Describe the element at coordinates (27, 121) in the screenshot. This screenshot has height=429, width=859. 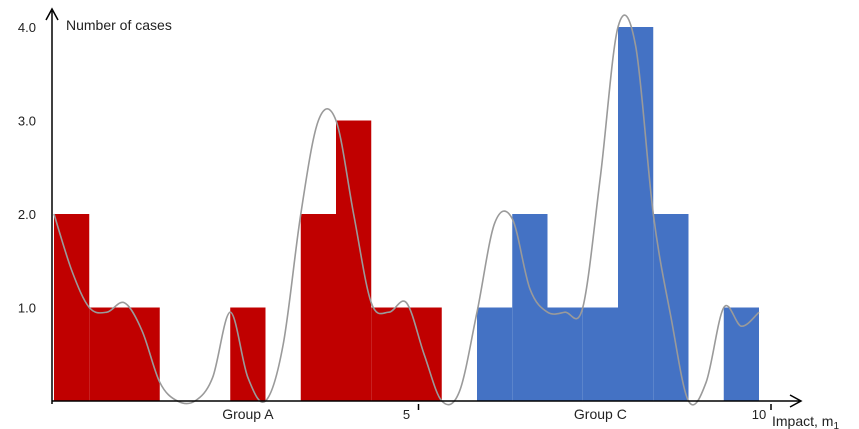
I see `y-tick-label-3.0: 3.0` at that location.